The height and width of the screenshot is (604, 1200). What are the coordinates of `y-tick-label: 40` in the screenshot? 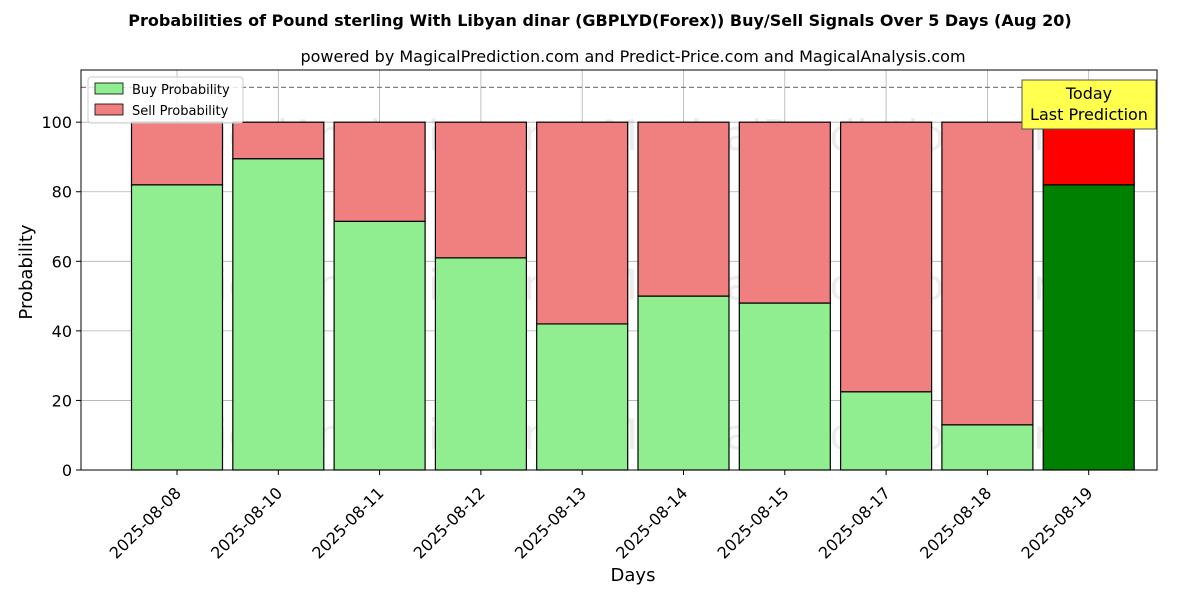 It's located at (62, 331).